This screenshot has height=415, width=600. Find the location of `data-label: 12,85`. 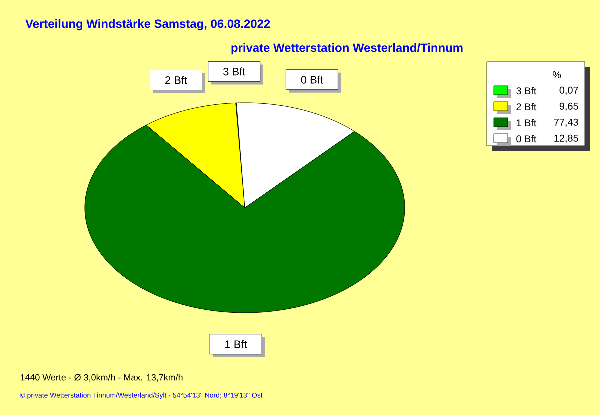

data-label: 12,85 is located at coordinates (566, 139).